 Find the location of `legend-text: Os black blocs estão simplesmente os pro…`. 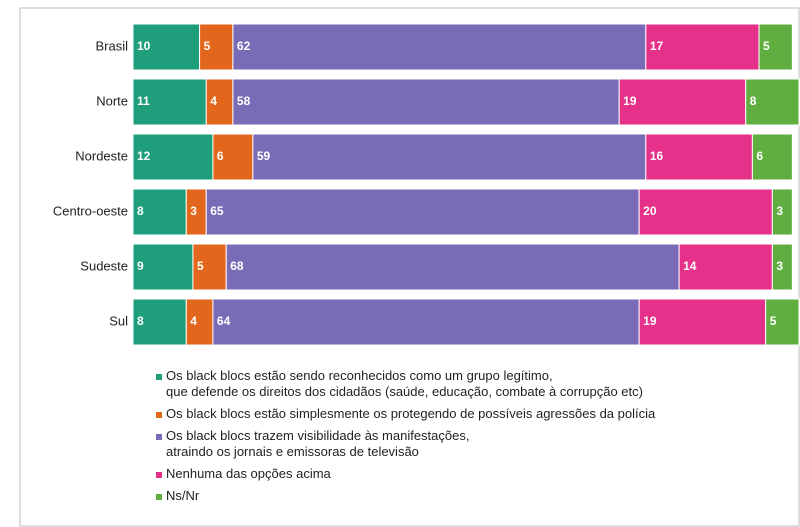

legend-text: Os black blocs estão simplesmente os pro… is located at coordinates (411, 413).